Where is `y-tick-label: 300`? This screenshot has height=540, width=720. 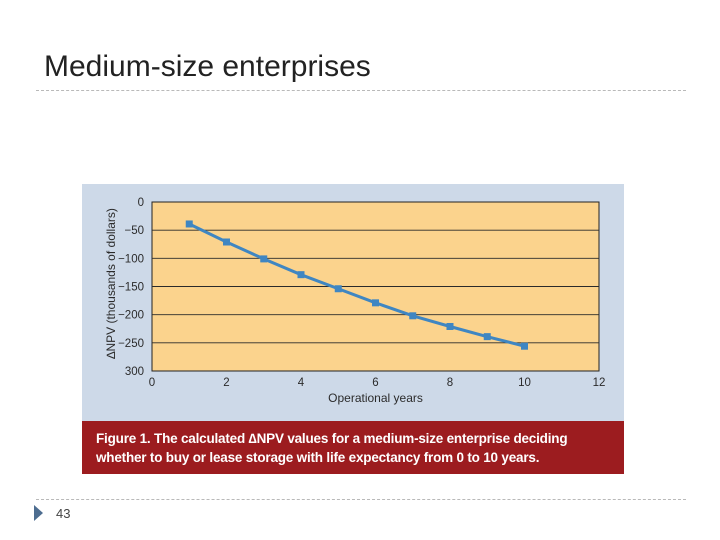 y-tick-label: 300 is located at coordinates (134, 372).